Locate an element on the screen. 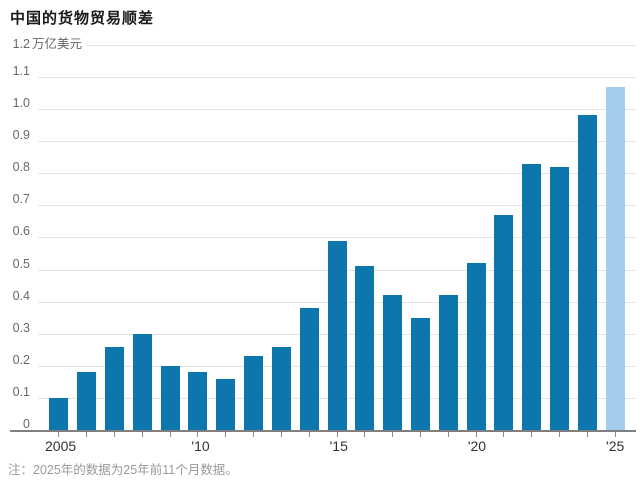  bar-2025 is located at coordinates (615, 258).